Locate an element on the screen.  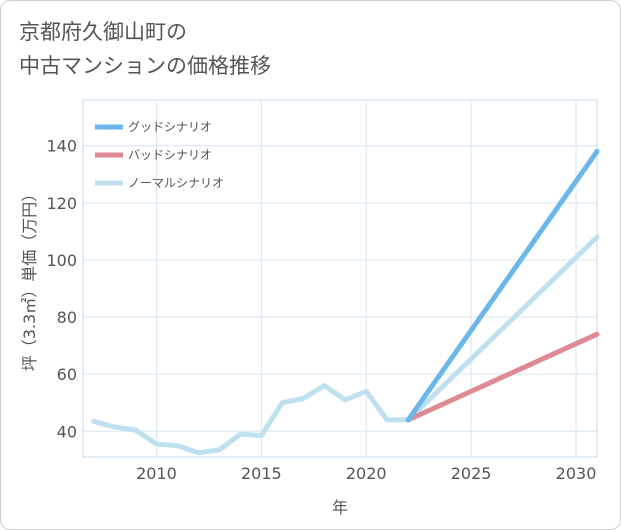
y-tick-label: 100 is located at coordinates (61, 260).